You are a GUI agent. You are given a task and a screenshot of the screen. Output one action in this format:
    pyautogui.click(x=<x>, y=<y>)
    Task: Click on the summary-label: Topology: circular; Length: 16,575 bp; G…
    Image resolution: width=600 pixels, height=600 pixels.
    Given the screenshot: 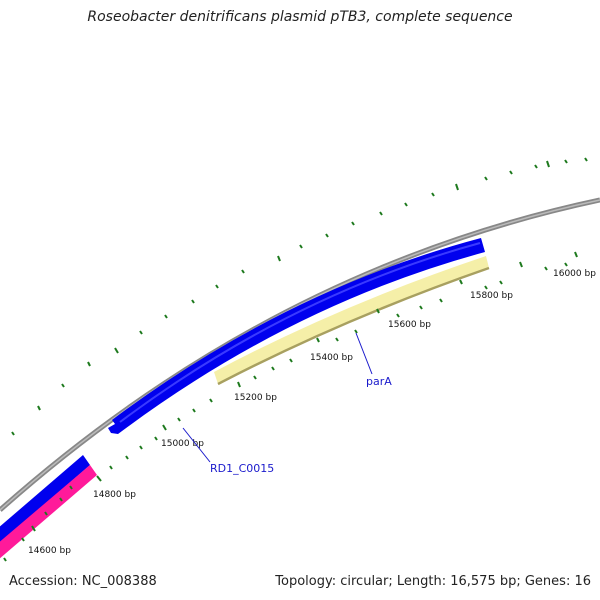 What is the action you would take?
    pyautogui.click(x=433, y=581)
    